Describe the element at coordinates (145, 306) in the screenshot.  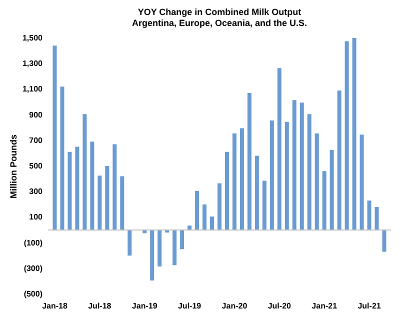
I see `x-tick-label: Jan-19` at that location.